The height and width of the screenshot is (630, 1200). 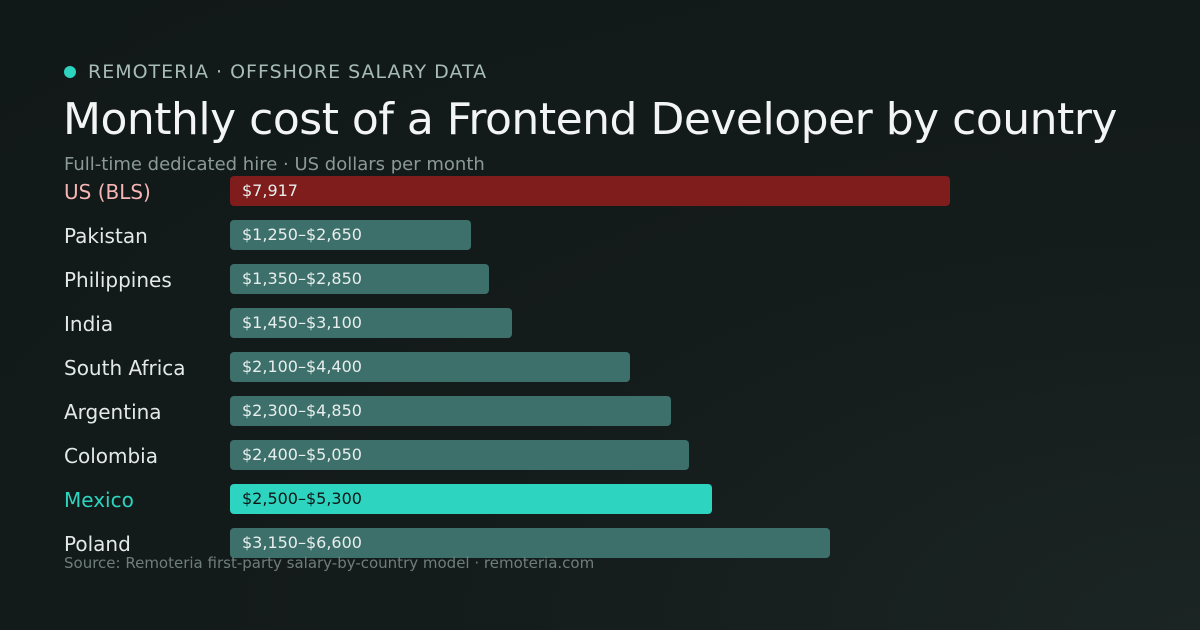 What do you see at coordinates (89, 324) in the screenshot?
I see `category-label: India` at bounding box center [89, 324].